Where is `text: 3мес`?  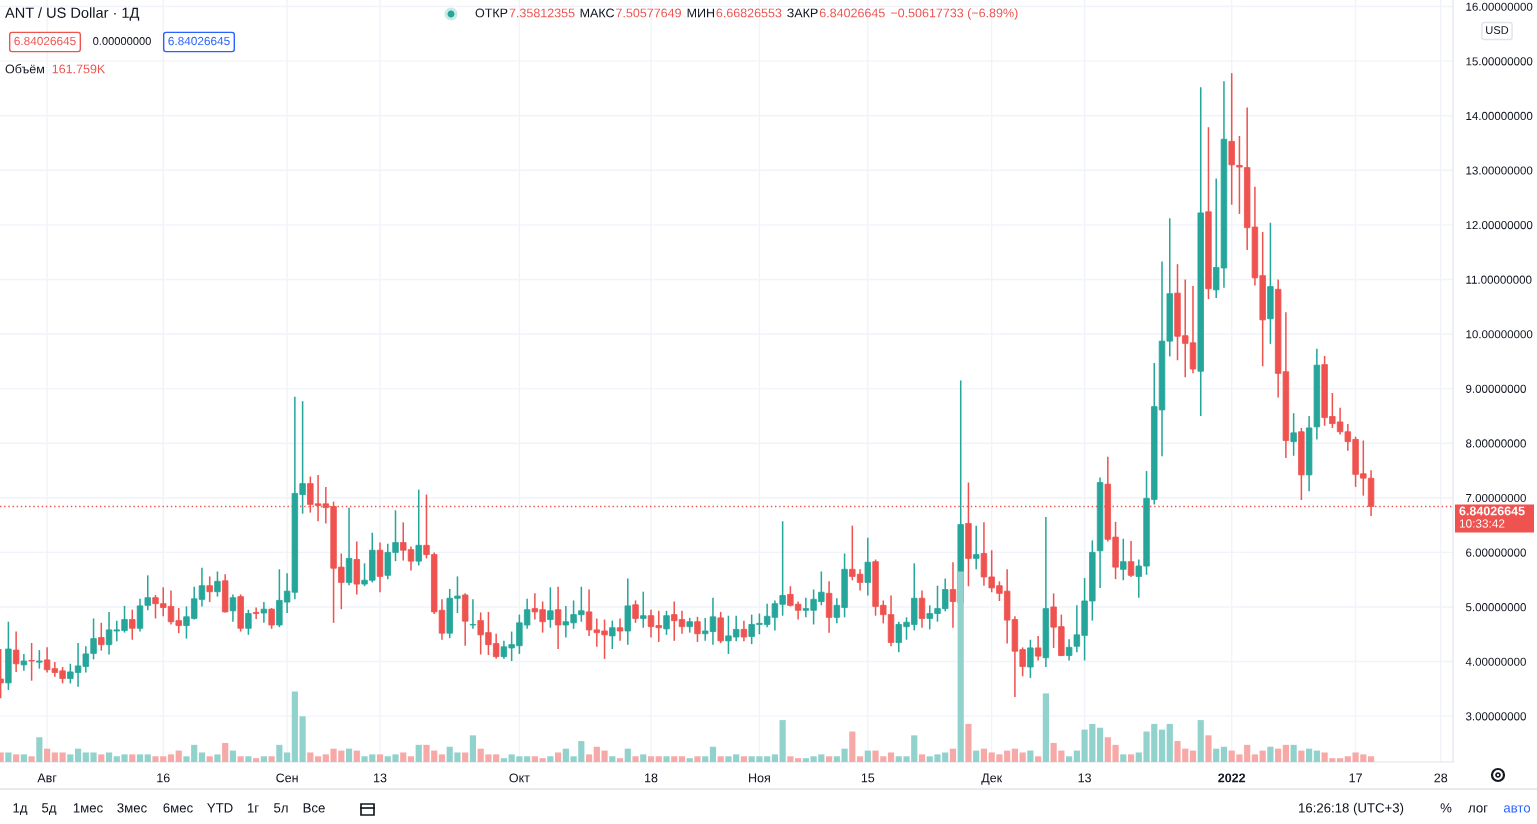 text: 3мес is located at coordinates (132, 808).